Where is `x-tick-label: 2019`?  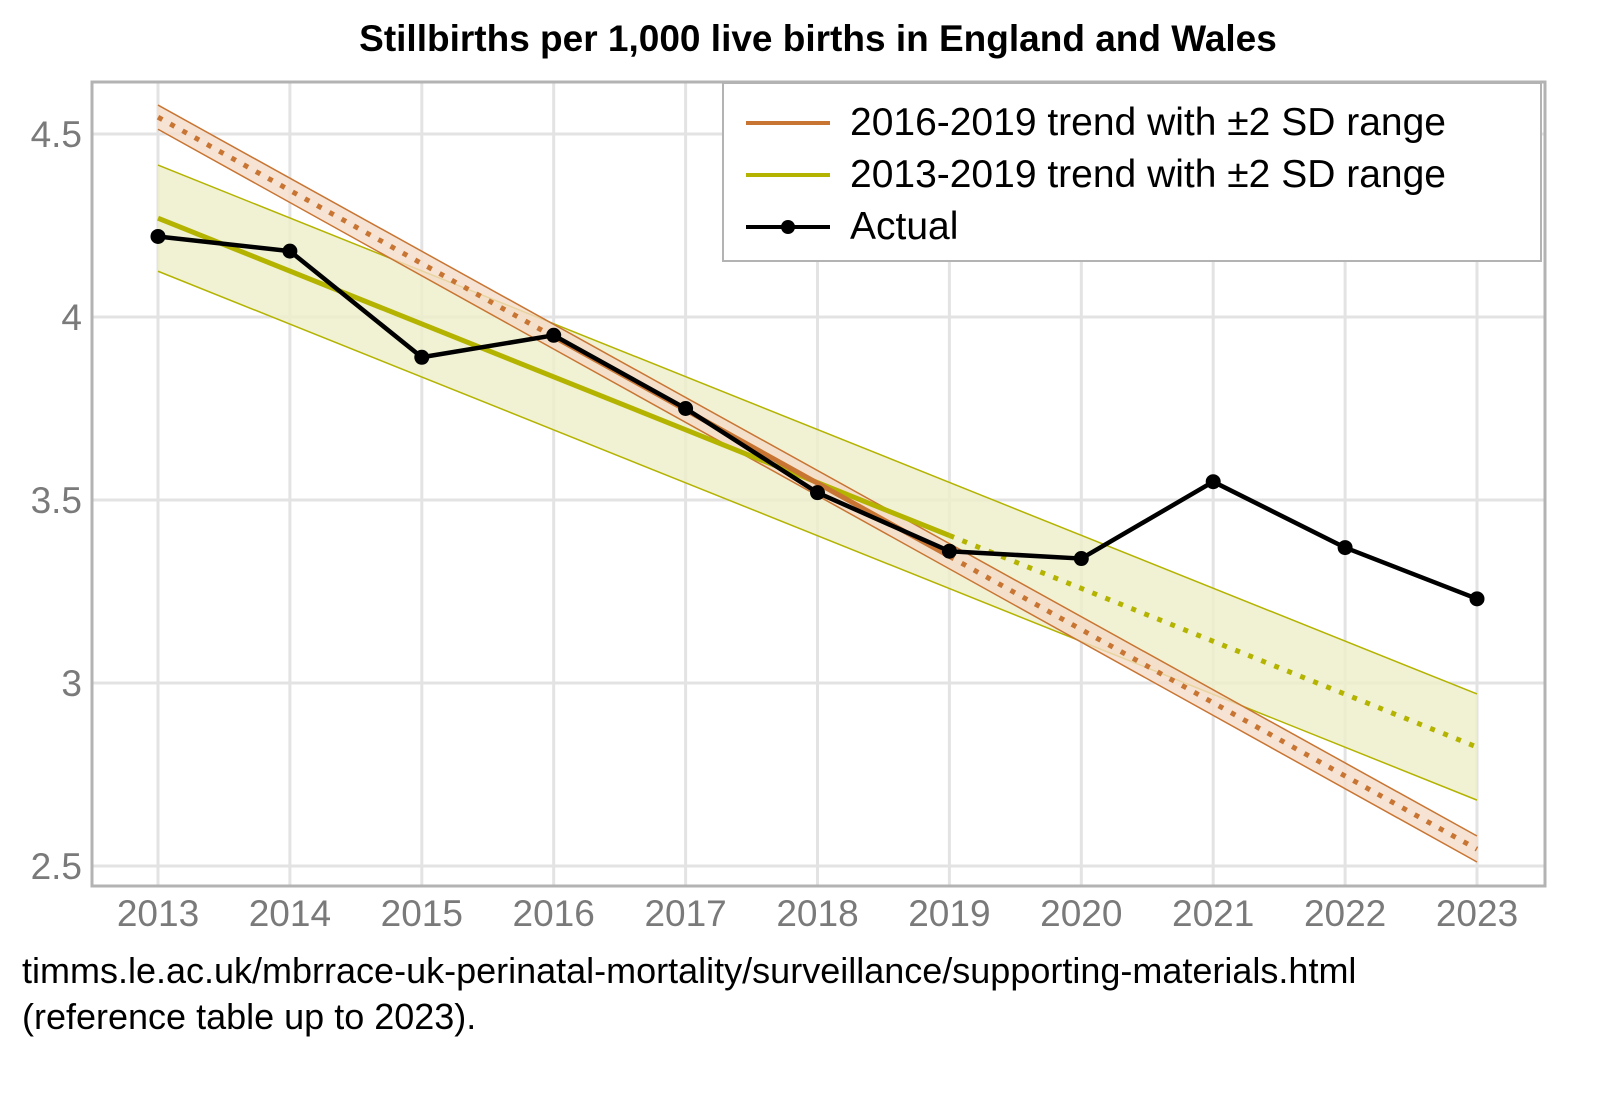
x-tick-label: 2019 is located at coordinates (949, 913).